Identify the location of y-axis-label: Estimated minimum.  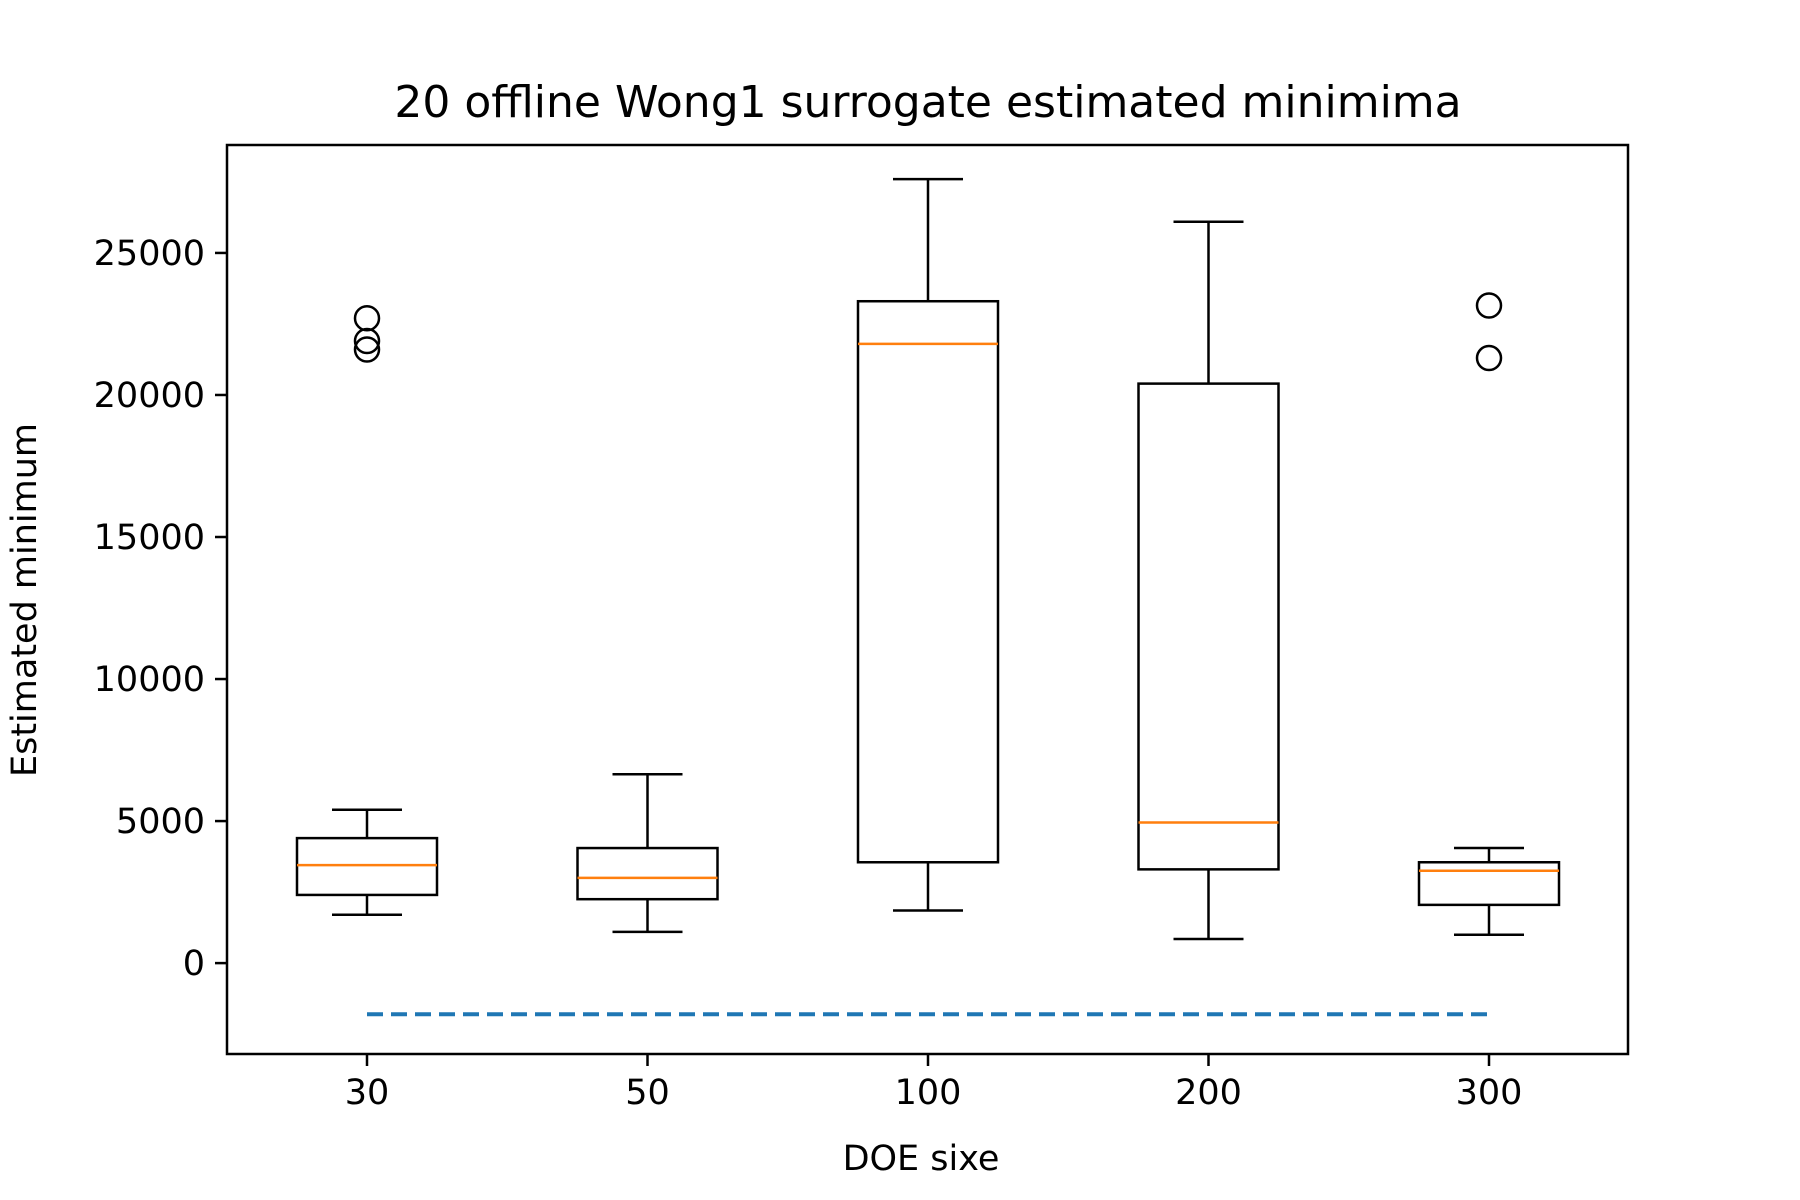
(25, 600).